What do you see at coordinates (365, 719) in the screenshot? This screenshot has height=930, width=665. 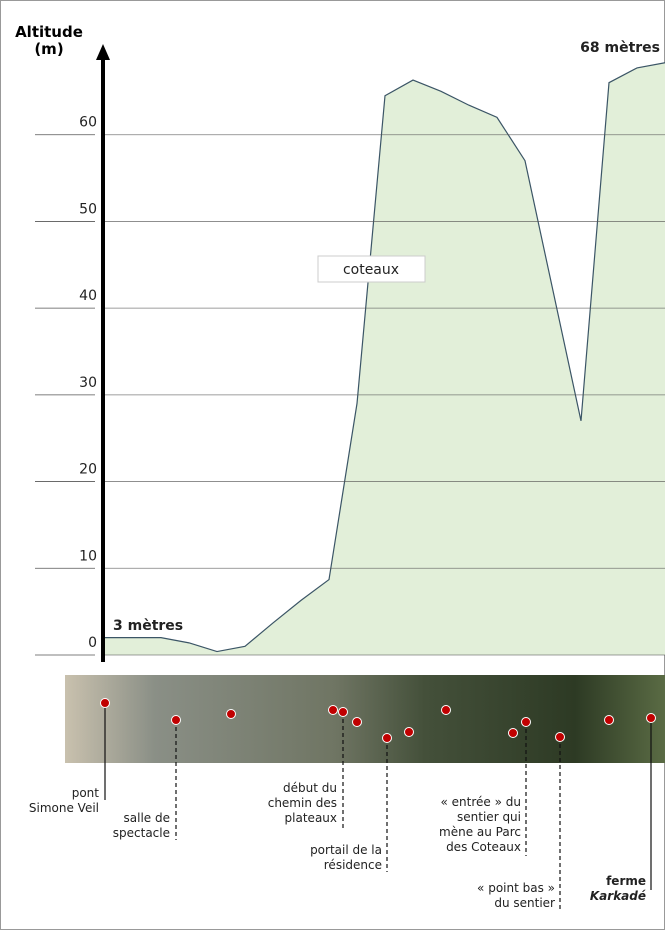 I see `aerial-photo` at bounding box center [365, 719].